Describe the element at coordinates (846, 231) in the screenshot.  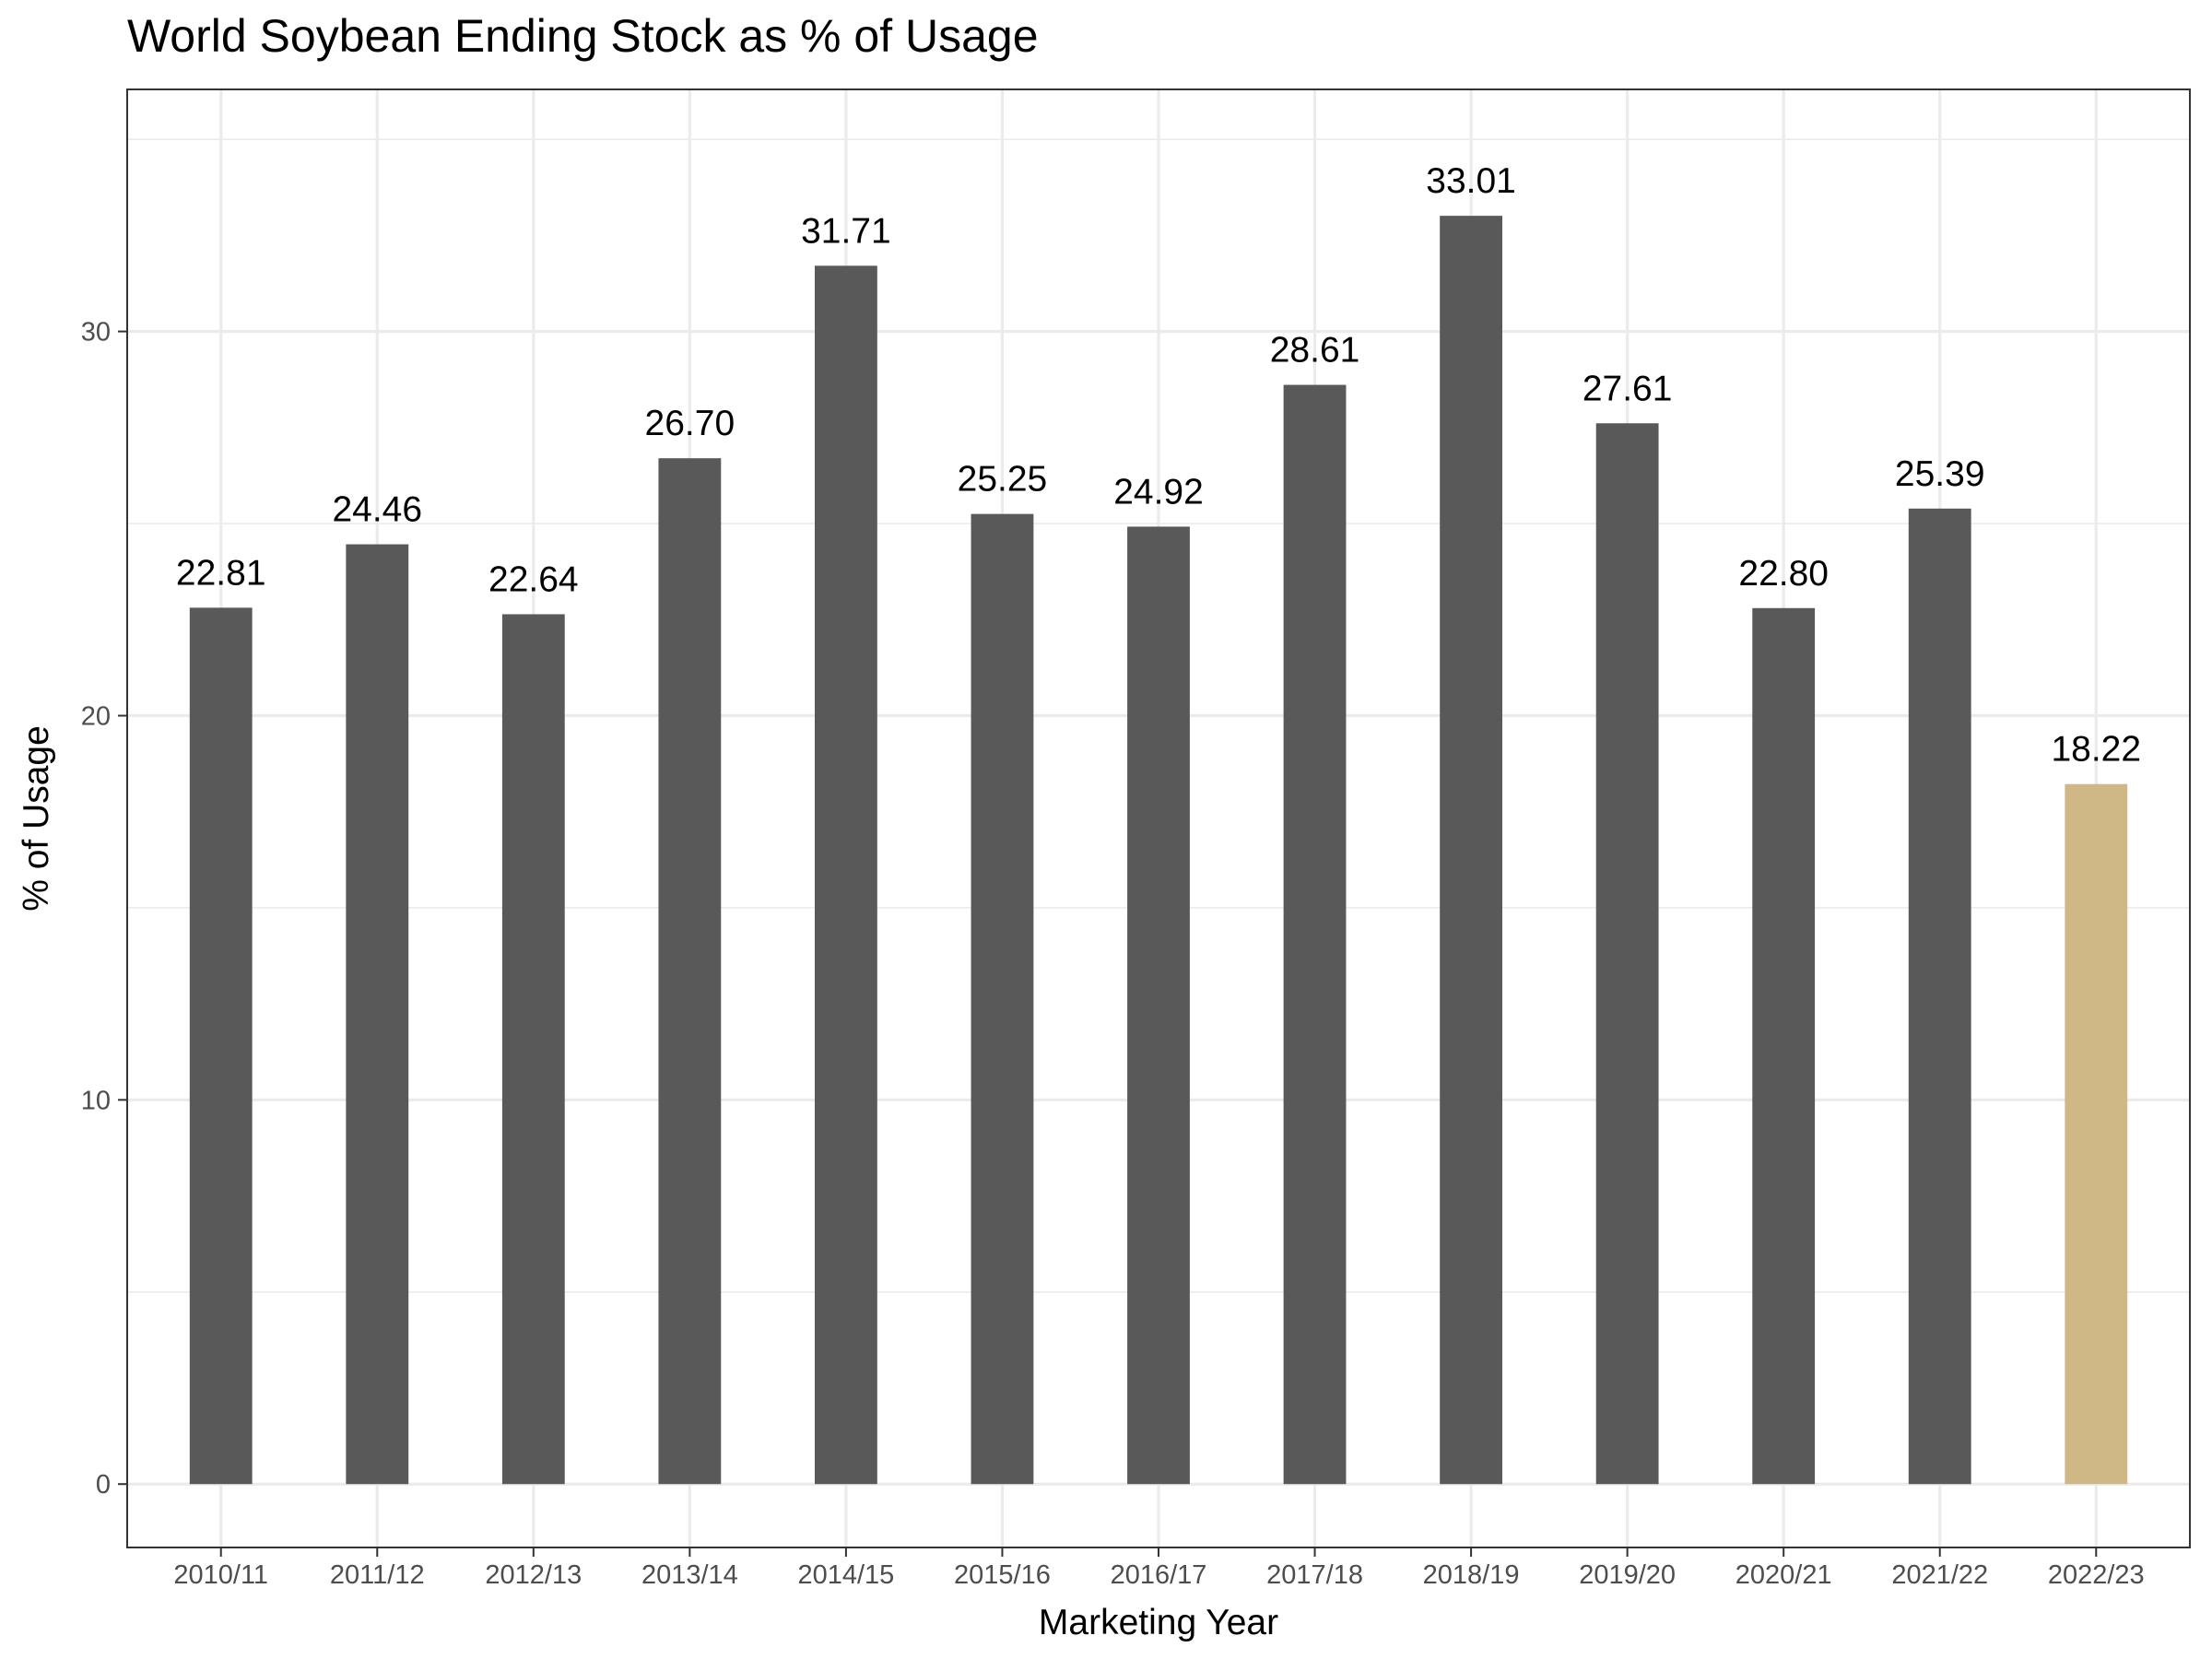
I see `data-label: 31.71` at that location.